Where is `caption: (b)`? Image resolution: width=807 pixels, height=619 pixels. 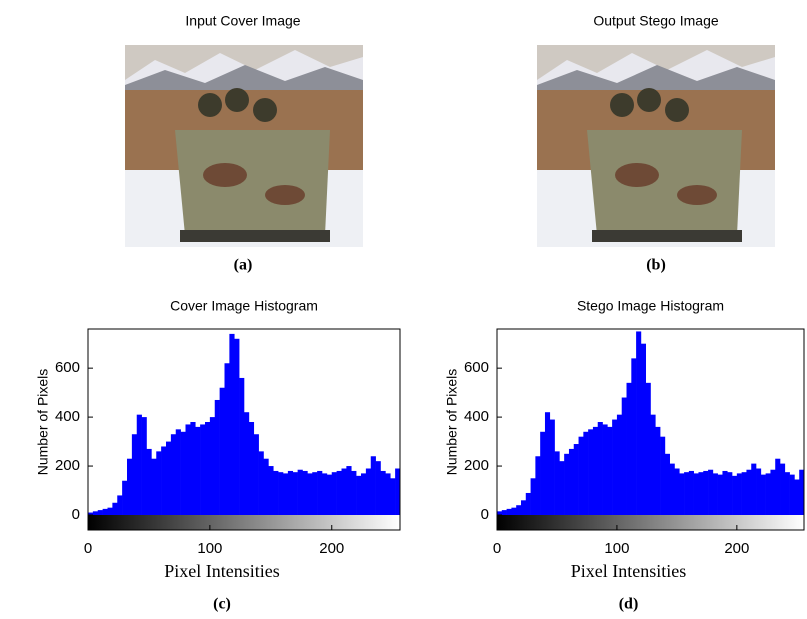 caption: (b) is located at coordinates (656, 265).